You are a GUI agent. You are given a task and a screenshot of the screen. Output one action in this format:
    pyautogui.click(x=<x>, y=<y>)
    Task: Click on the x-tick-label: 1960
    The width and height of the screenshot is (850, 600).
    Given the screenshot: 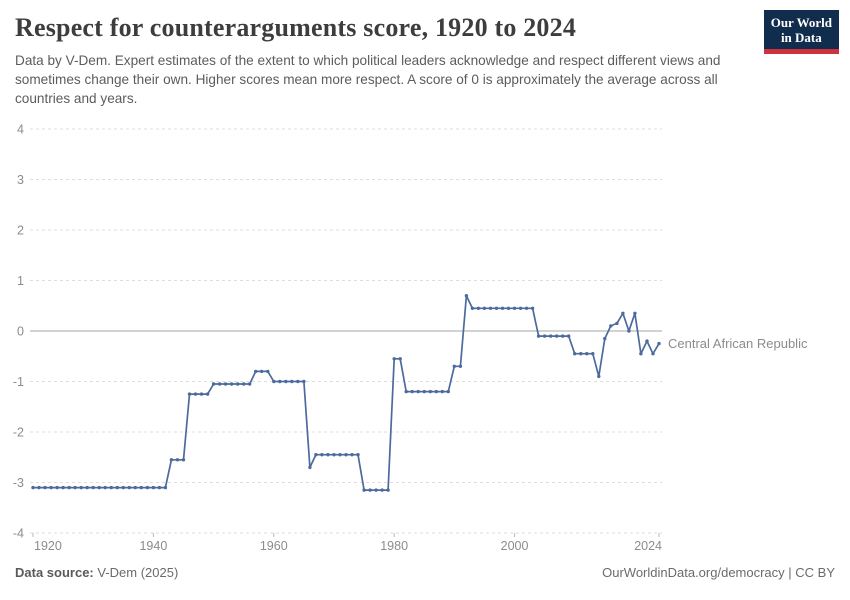 What is the action you would take?
    pyautogui.click(x=274, y=546)
    